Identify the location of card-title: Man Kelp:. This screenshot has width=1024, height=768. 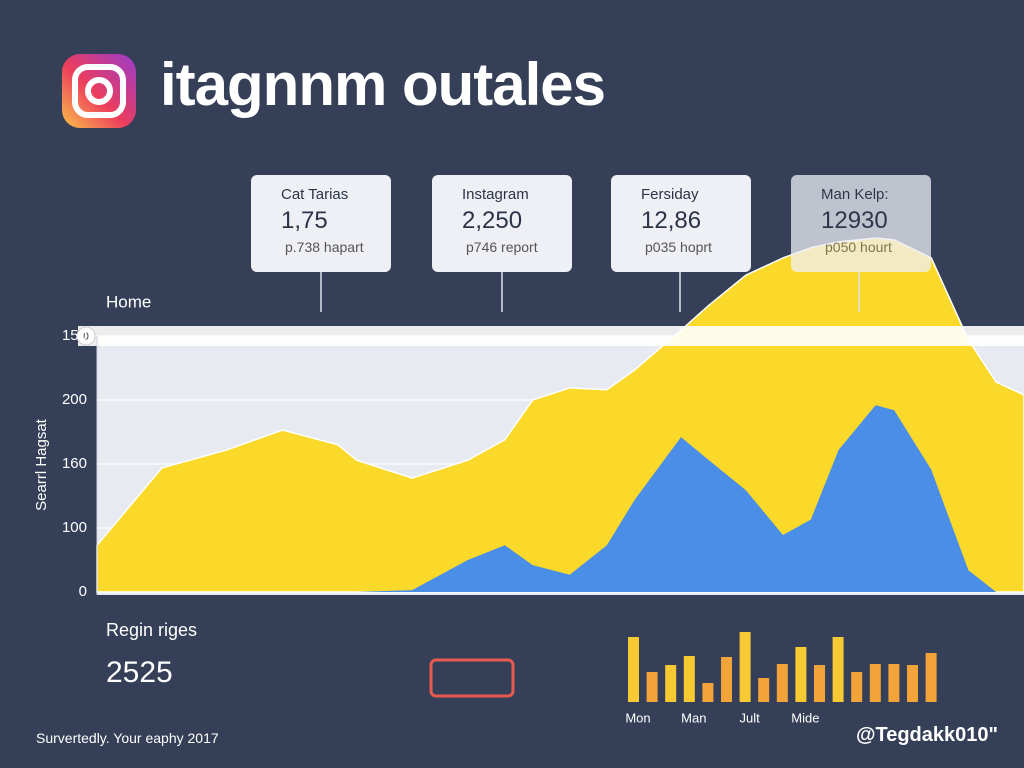
(855, 194).